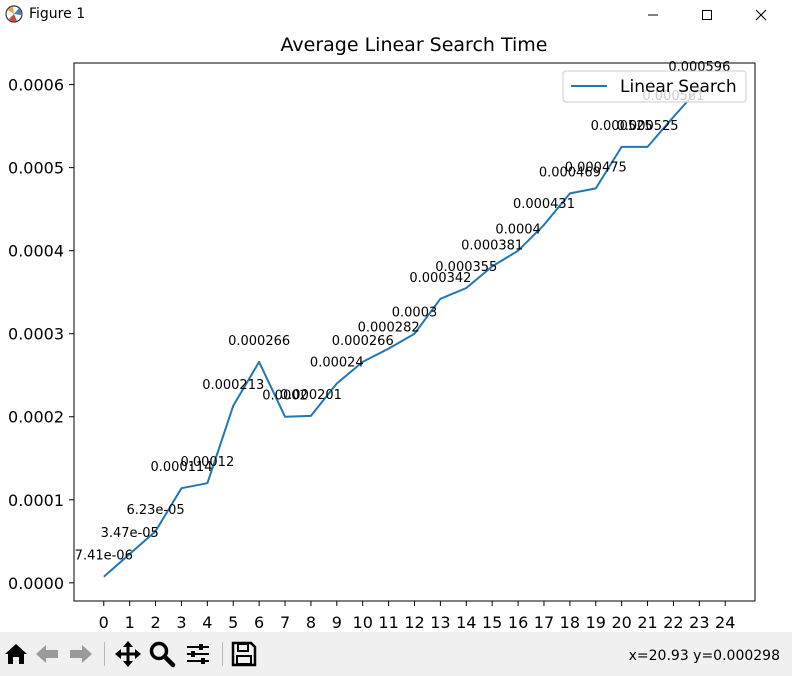 The height and width of the screenshot is (676, 792). What do you see at coordinates (36, 334) in the screenshot?
I see `y-tick-label: 0.0003` at bounding box center [36, 334].